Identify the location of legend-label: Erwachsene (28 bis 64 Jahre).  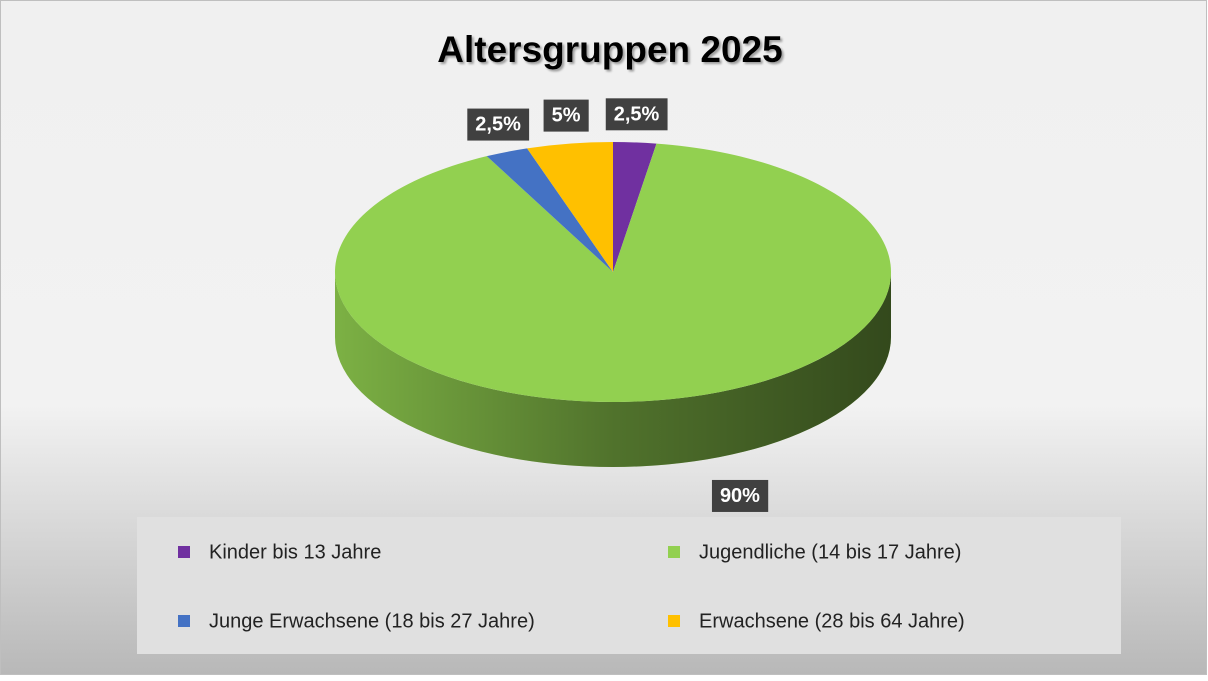
(832, 621).